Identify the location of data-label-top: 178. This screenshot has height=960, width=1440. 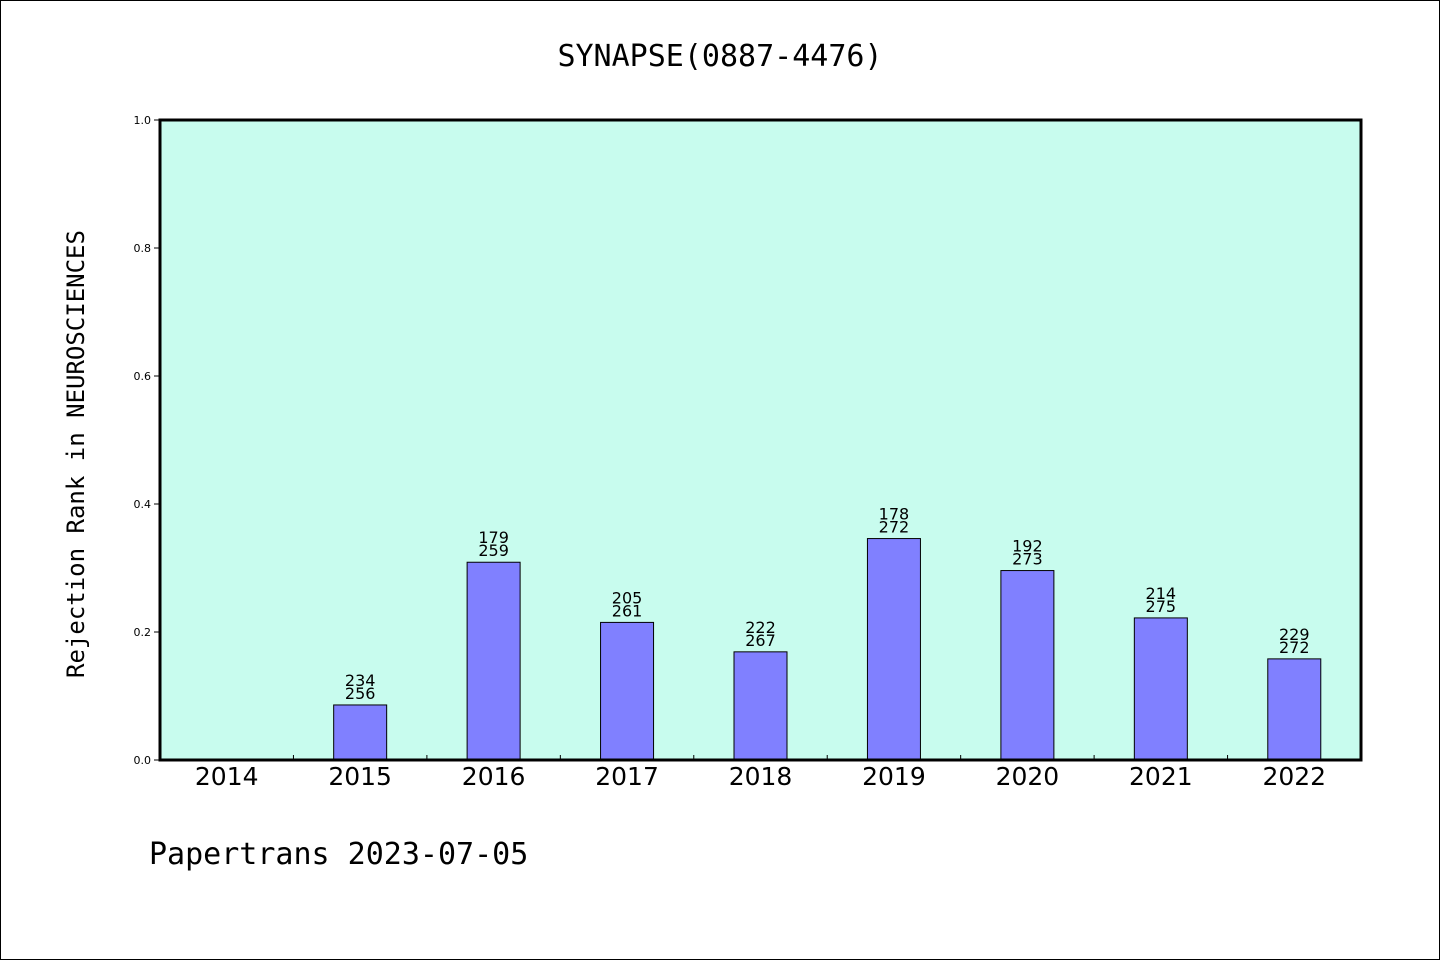
(894, 514).